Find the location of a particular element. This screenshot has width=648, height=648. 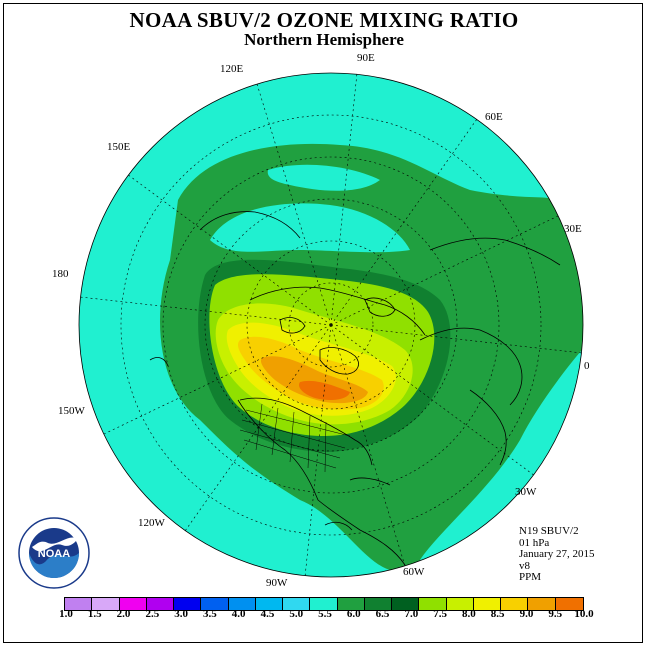

lon-label-180: 180 is located at coordinates (60, 274).